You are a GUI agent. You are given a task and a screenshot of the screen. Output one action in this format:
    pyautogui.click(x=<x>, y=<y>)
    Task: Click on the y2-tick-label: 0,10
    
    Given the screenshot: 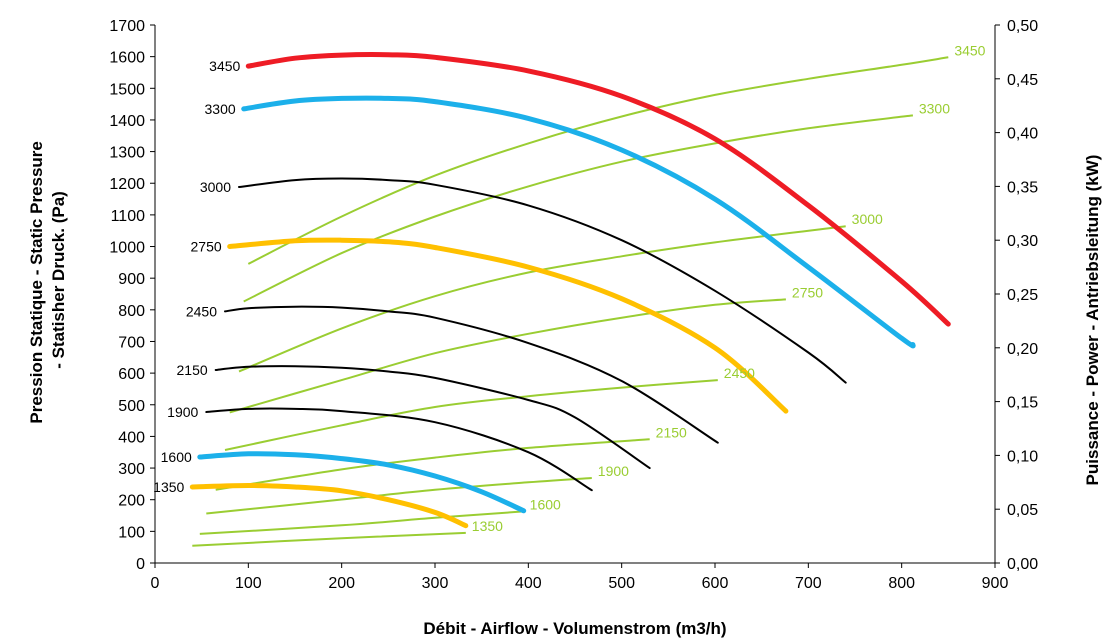 What is the action you would take?
    pyautogui.click(x=1022, y=456)
    